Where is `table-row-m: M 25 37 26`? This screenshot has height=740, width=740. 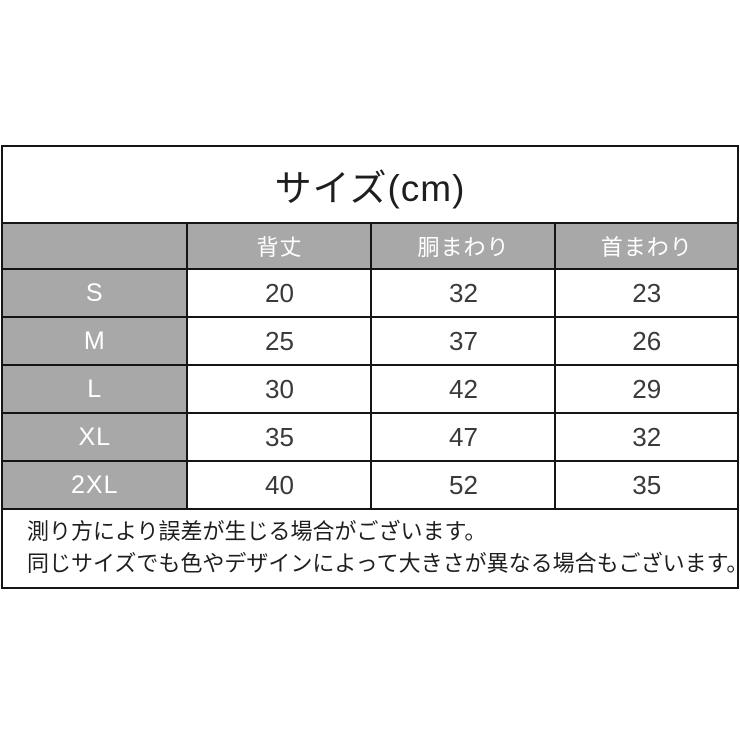 table-row-m: M 25 37 26 is located at coordinates (369, 341).